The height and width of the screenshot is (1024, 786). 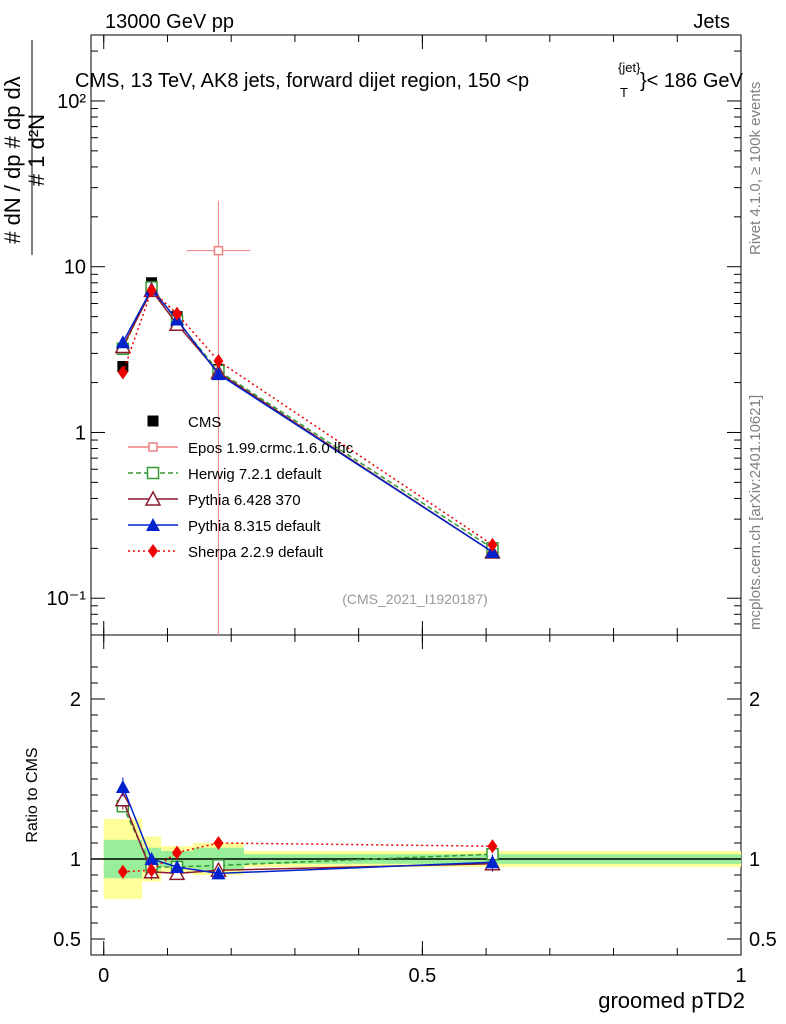 What do you see at coordinates (711, 22) in the screenshot?
I see `header-right: Jets` at bounding box center [711, 22].